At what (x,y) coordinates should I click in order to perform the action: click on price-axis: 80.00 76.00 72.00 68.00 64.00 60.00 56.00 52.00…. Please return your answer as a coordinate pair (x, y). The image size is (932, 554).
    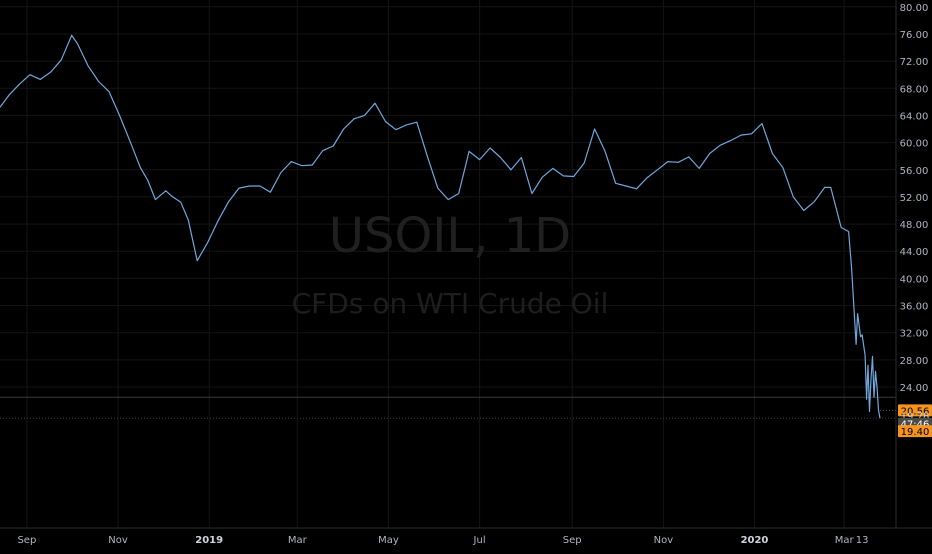
    Looking at the image, I should click on (914, 198).